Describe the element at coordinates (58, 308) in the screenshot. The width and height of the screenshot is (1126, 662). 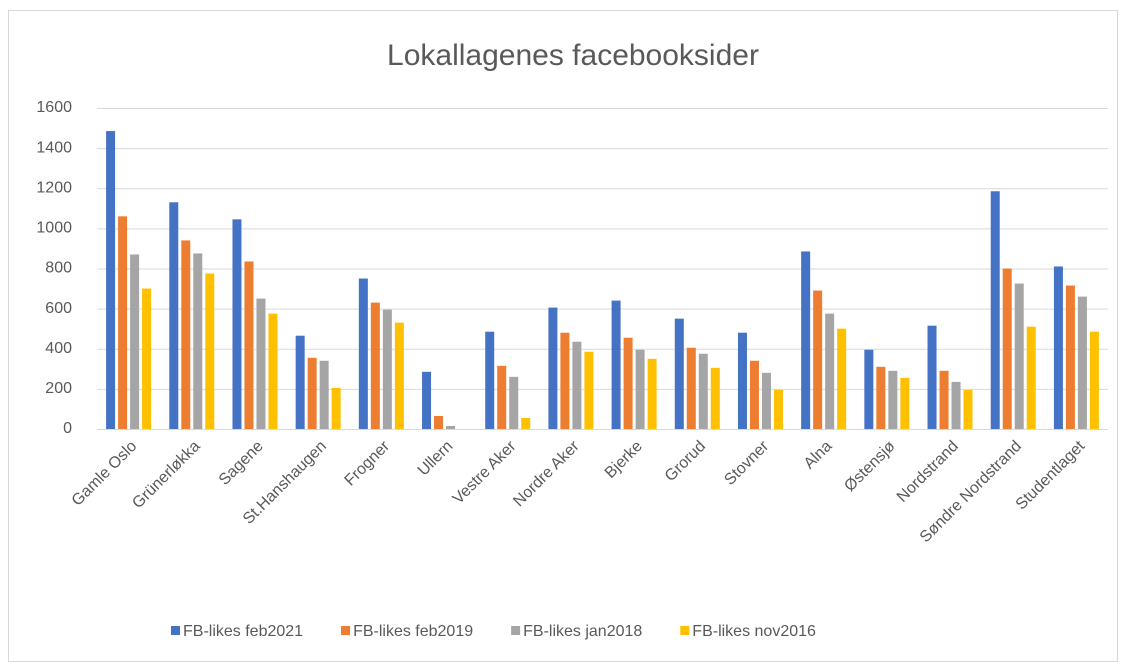
I see `y-tick-label: 600` at that location.